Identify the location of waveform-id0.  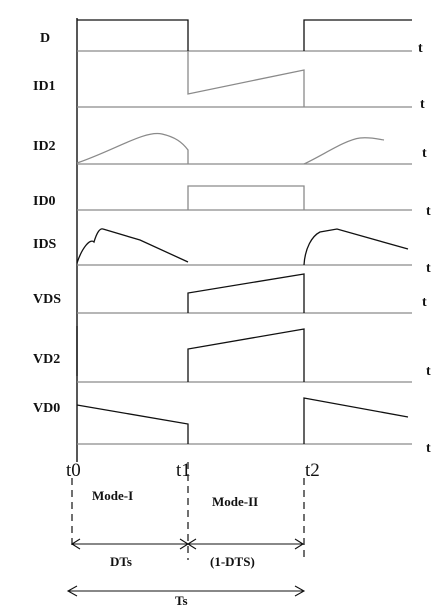
(246, 197).